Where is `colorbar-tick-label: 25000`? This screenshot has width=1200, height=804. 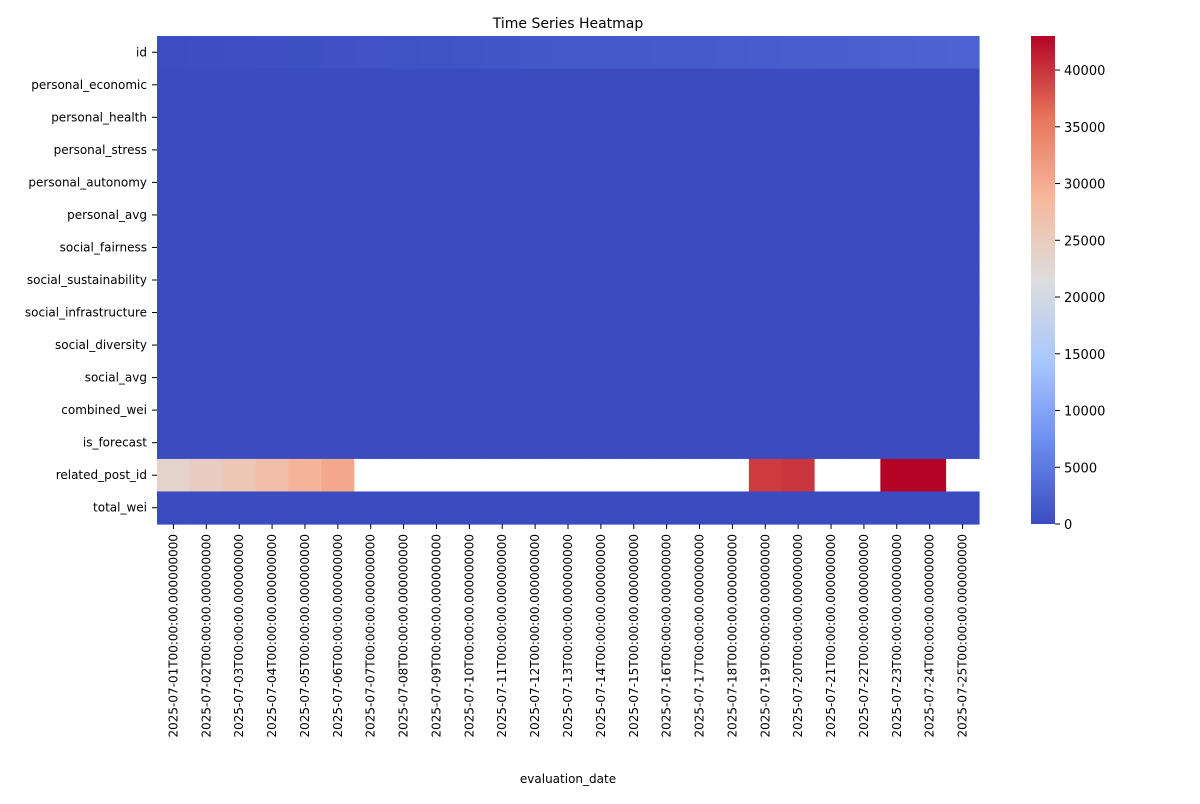
colorbar-tick-label: 25000 is located at coordinates (1084, 241).